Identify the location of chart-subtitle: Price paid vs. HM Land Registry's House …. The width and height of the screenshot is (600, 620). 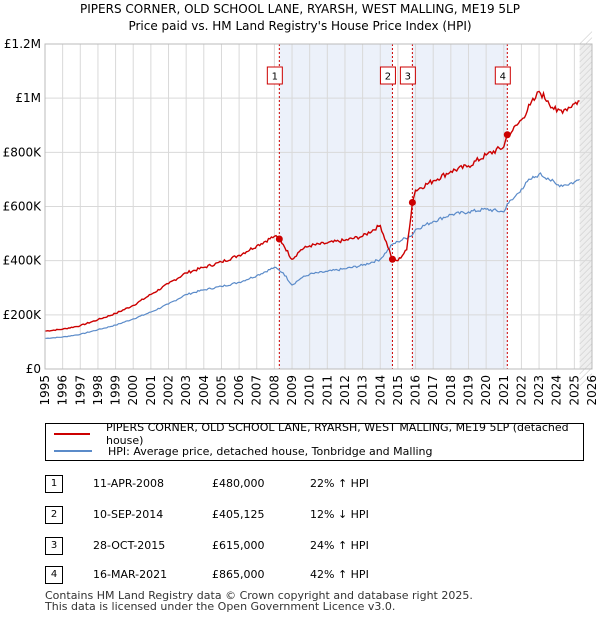
(300, 26).